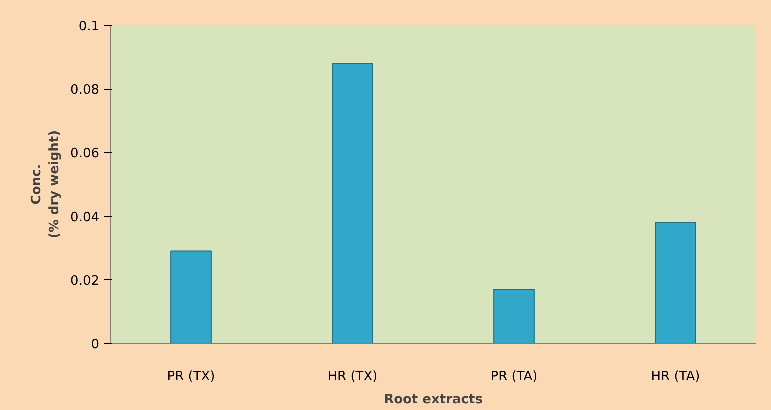 The width and height of the screenshot is (771, 410). Describe the element at coordinates (434, 400) in the screenshot. I see `x-axis-title: Root extracts` at that location.